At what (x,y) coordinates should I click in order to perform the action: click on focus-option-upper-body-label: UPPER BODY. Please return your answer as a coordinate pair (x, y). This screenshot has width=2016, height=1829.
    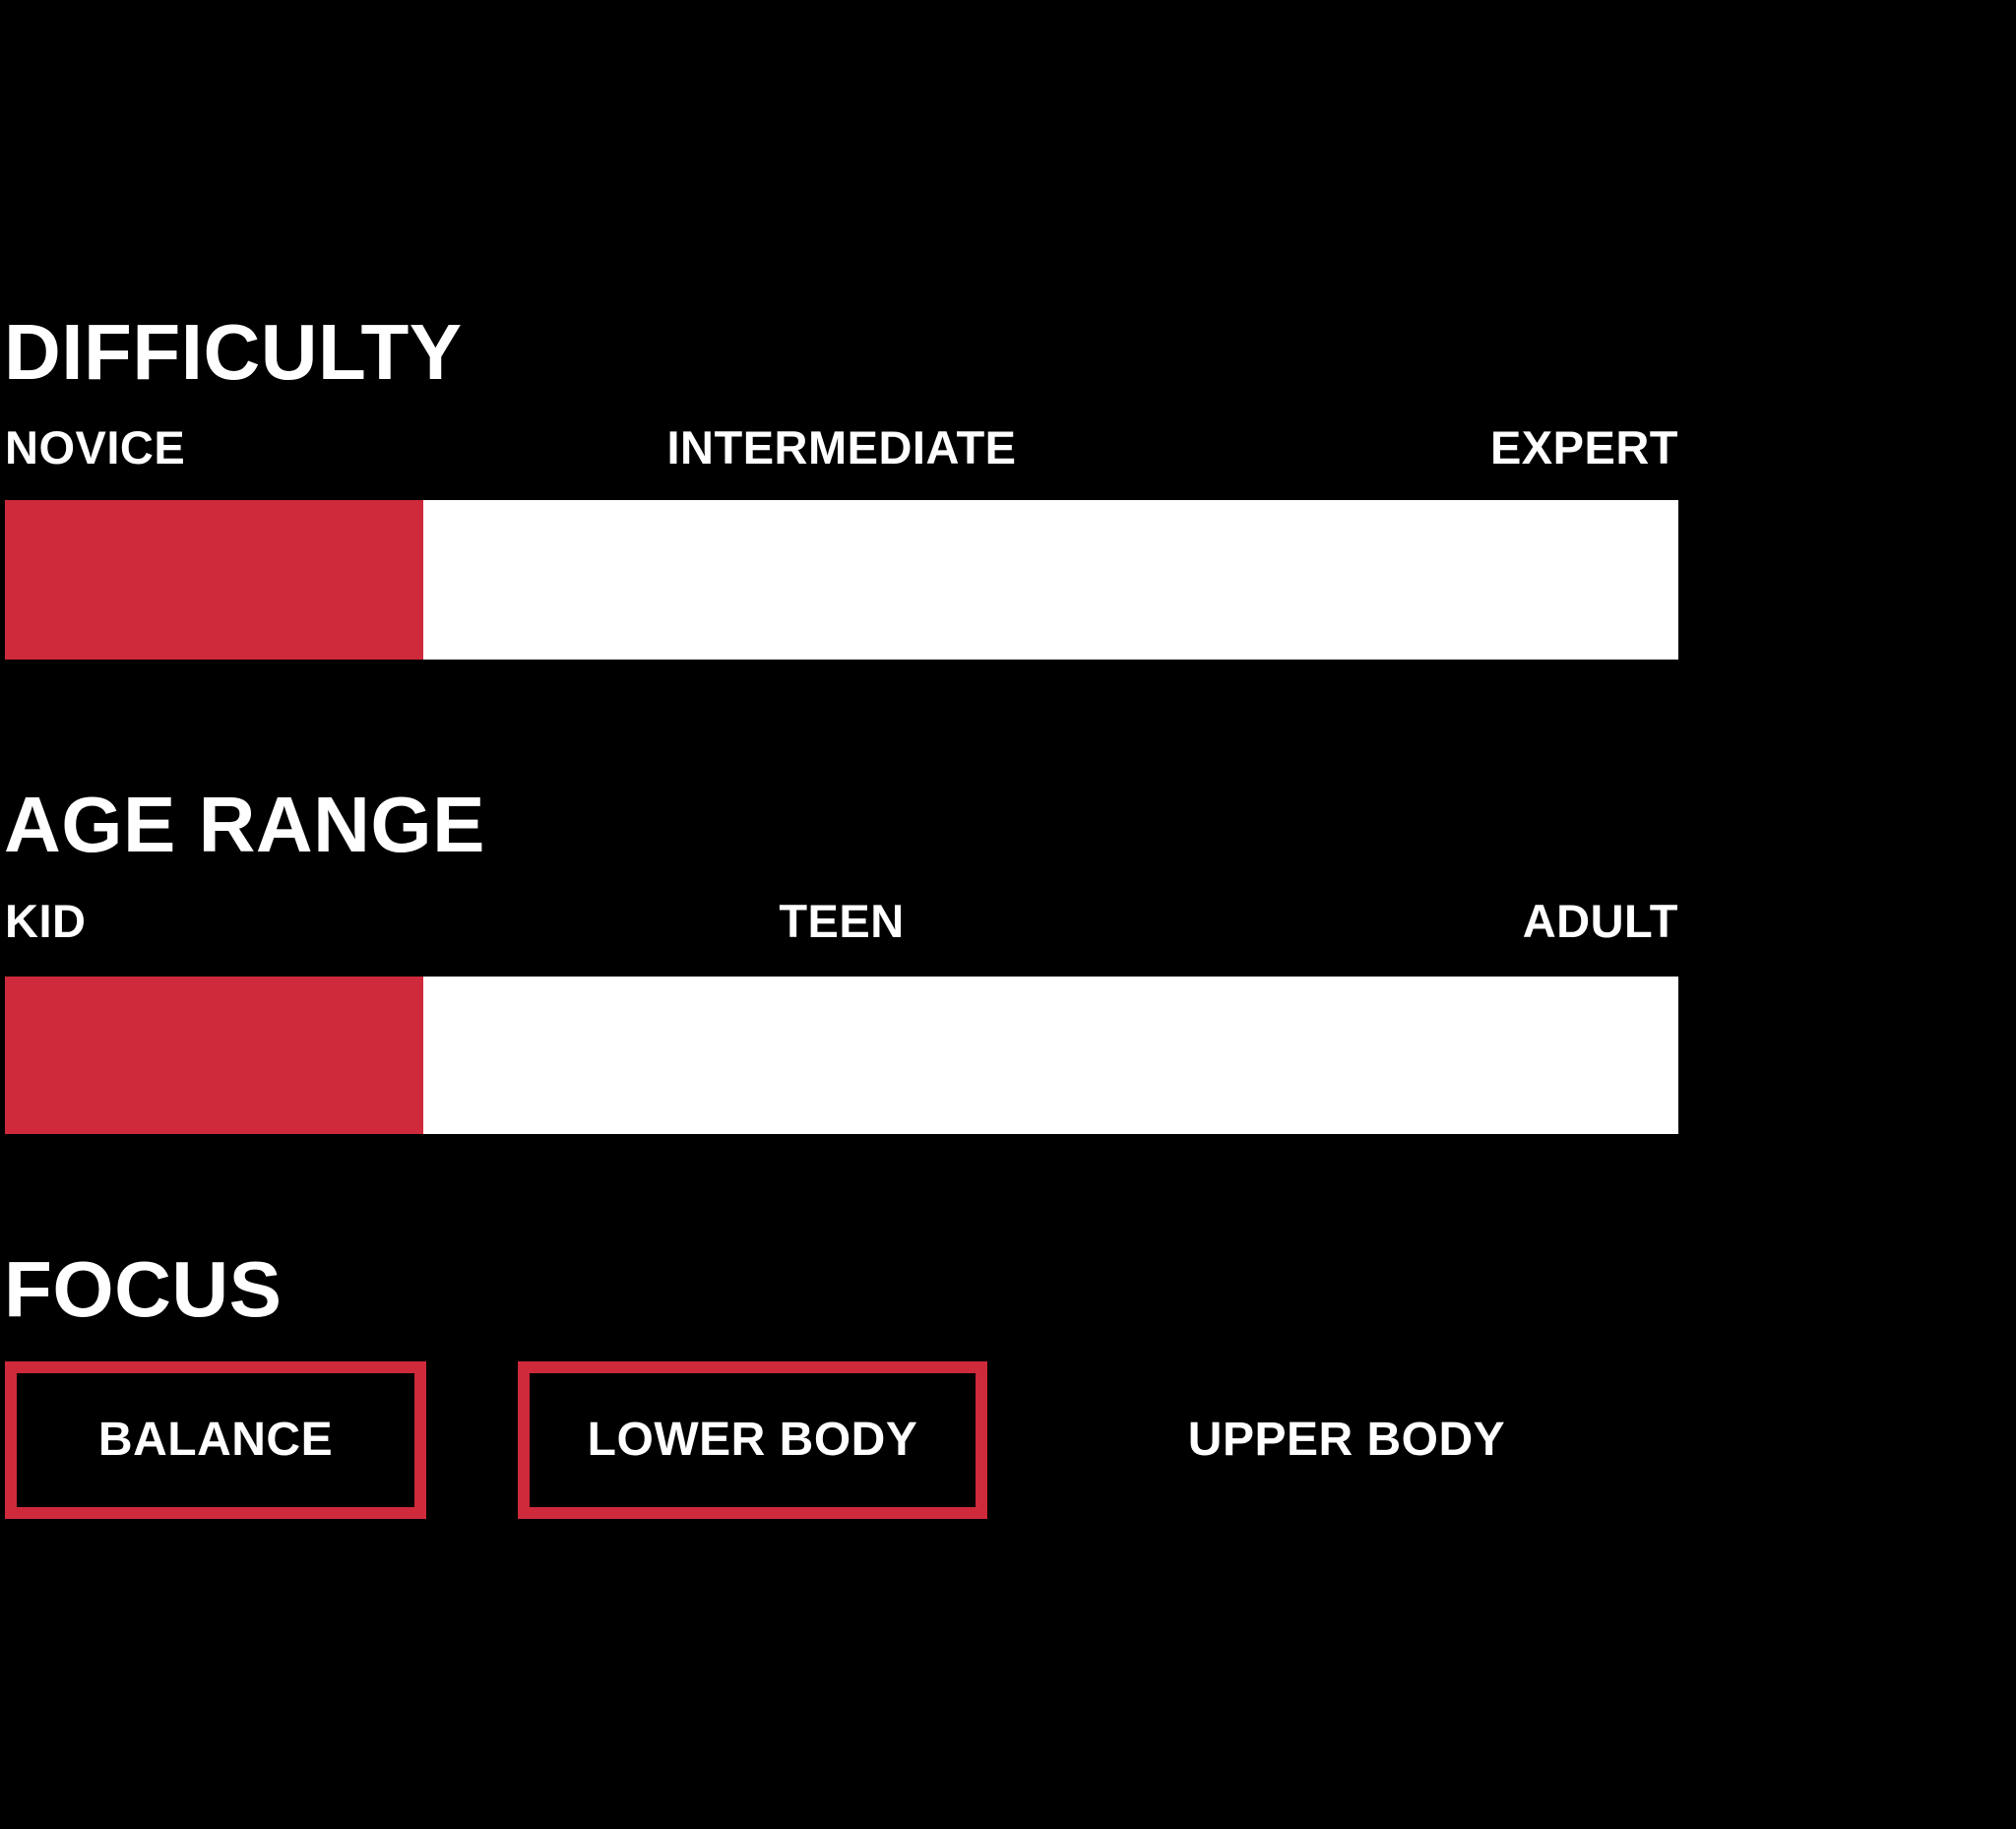
    Looking at the image, I should click on (1346, 1440).